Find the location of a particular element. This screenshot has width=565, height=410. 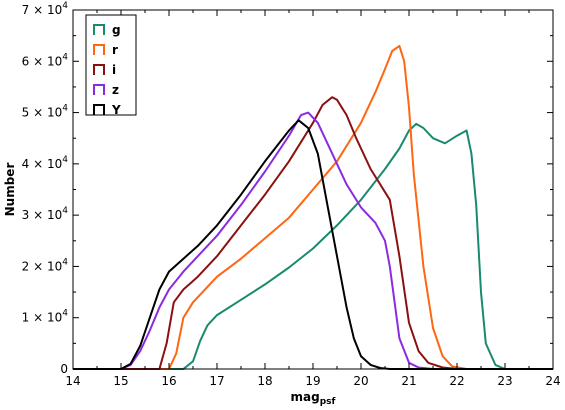

x-tick-label: 24 is located at coordinates (552, 381).